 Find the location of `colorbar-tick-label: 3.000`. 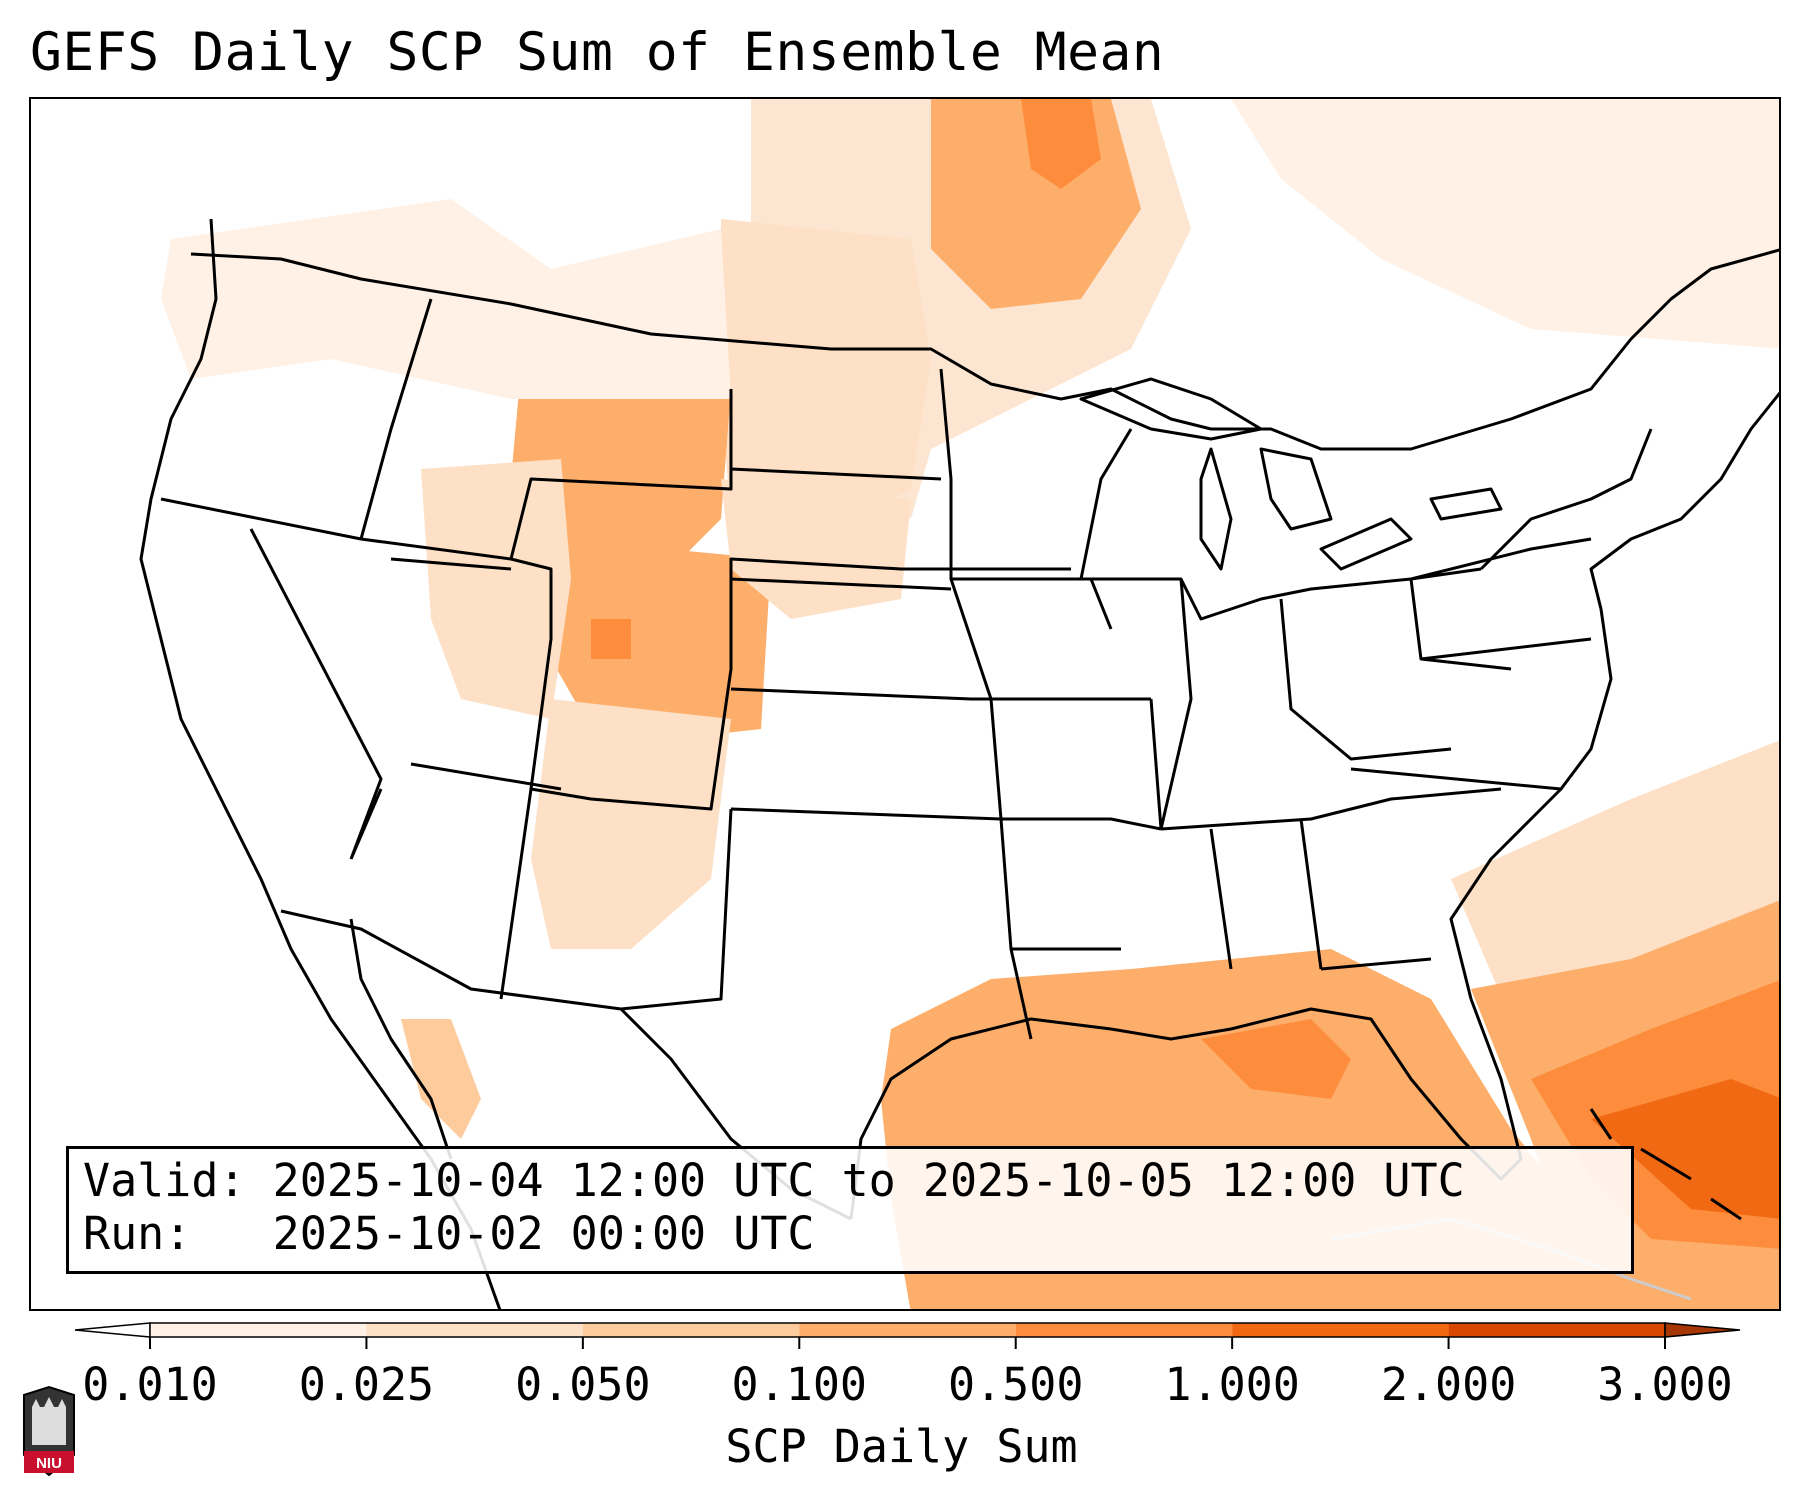

colorbar-tick-label: 3.000 is located at coordinates (1665, 1384).